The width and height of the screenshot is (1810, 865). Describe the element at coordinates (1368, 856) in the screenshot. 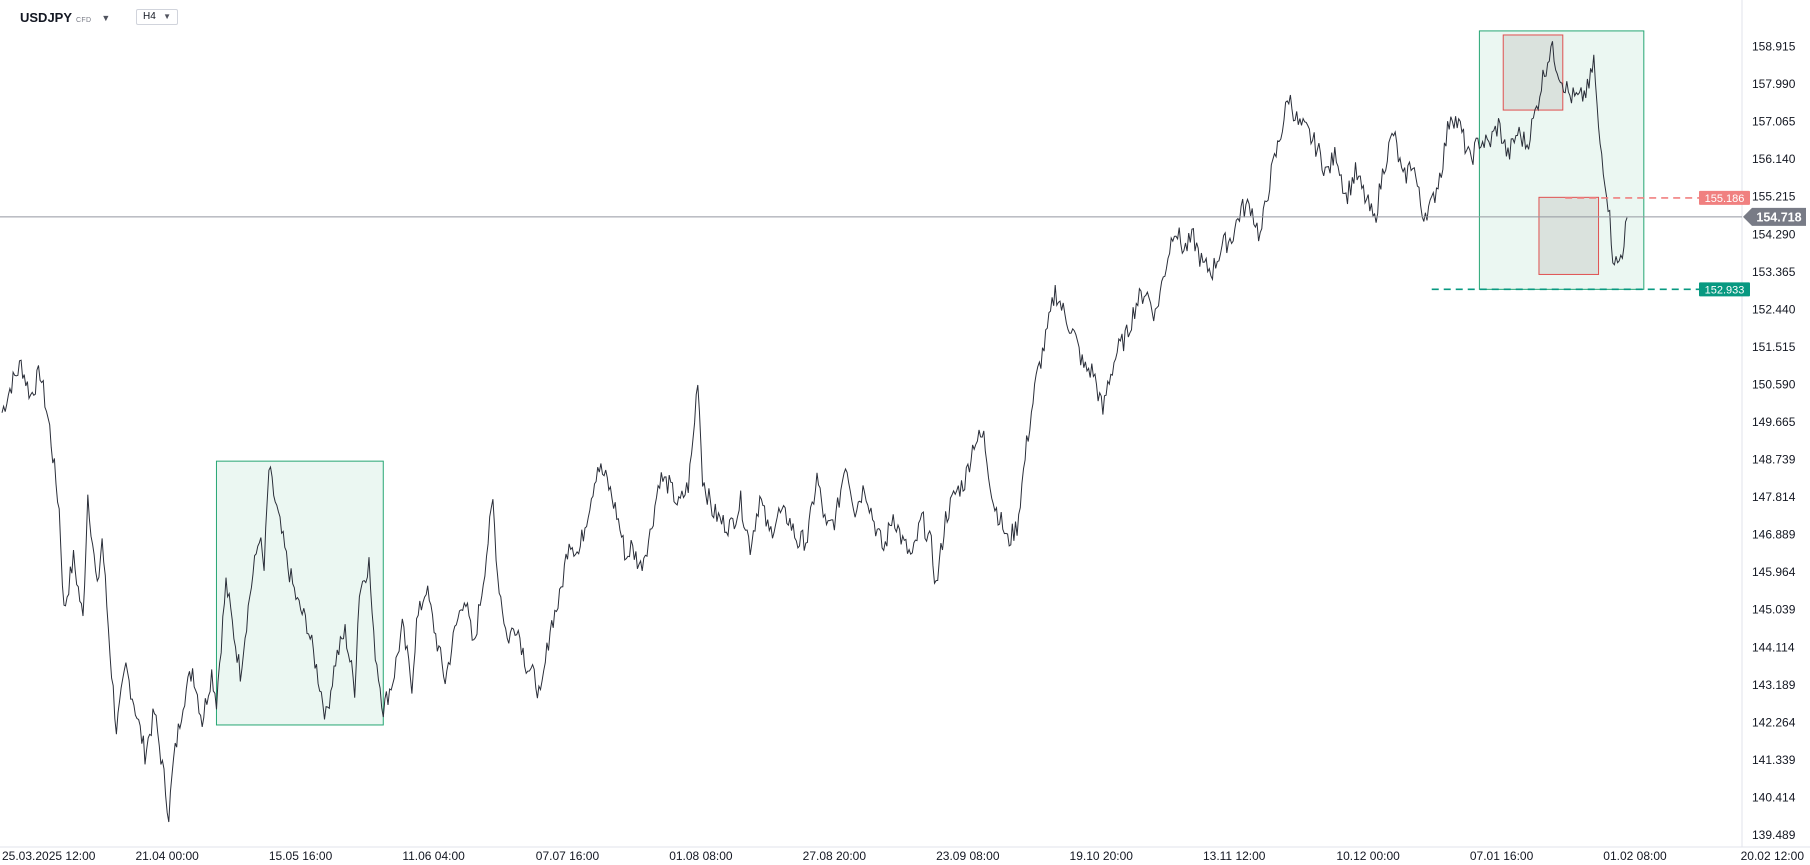

I see `time-axis-tick: 10.12 00:00` at that location.